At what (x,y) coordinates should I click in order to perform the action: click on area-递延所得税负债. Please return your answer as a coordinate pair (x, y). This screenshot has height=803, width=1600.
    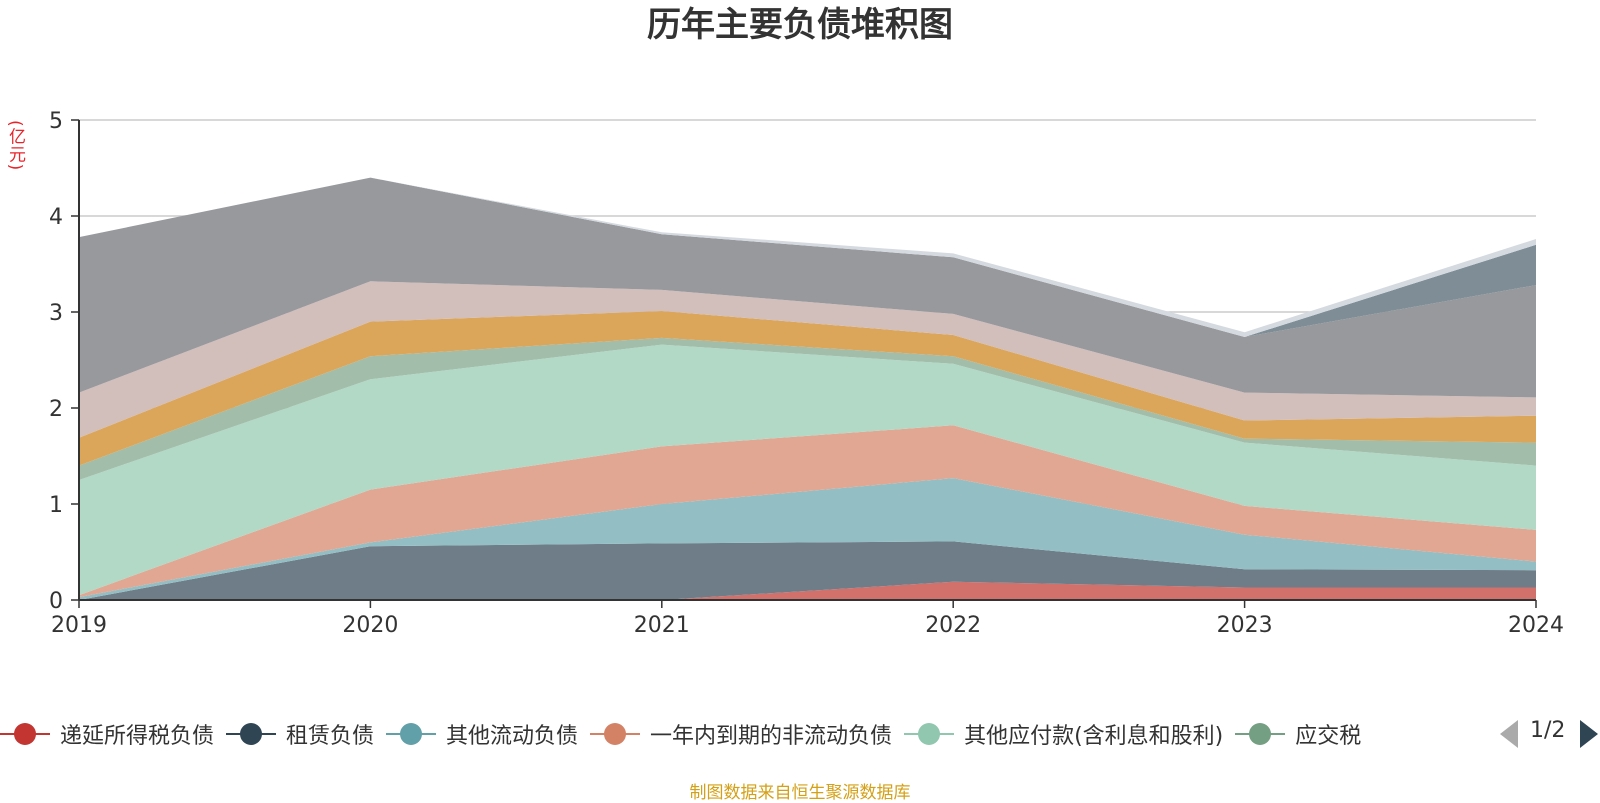
    Looking at the image, I should click on (807, 590).